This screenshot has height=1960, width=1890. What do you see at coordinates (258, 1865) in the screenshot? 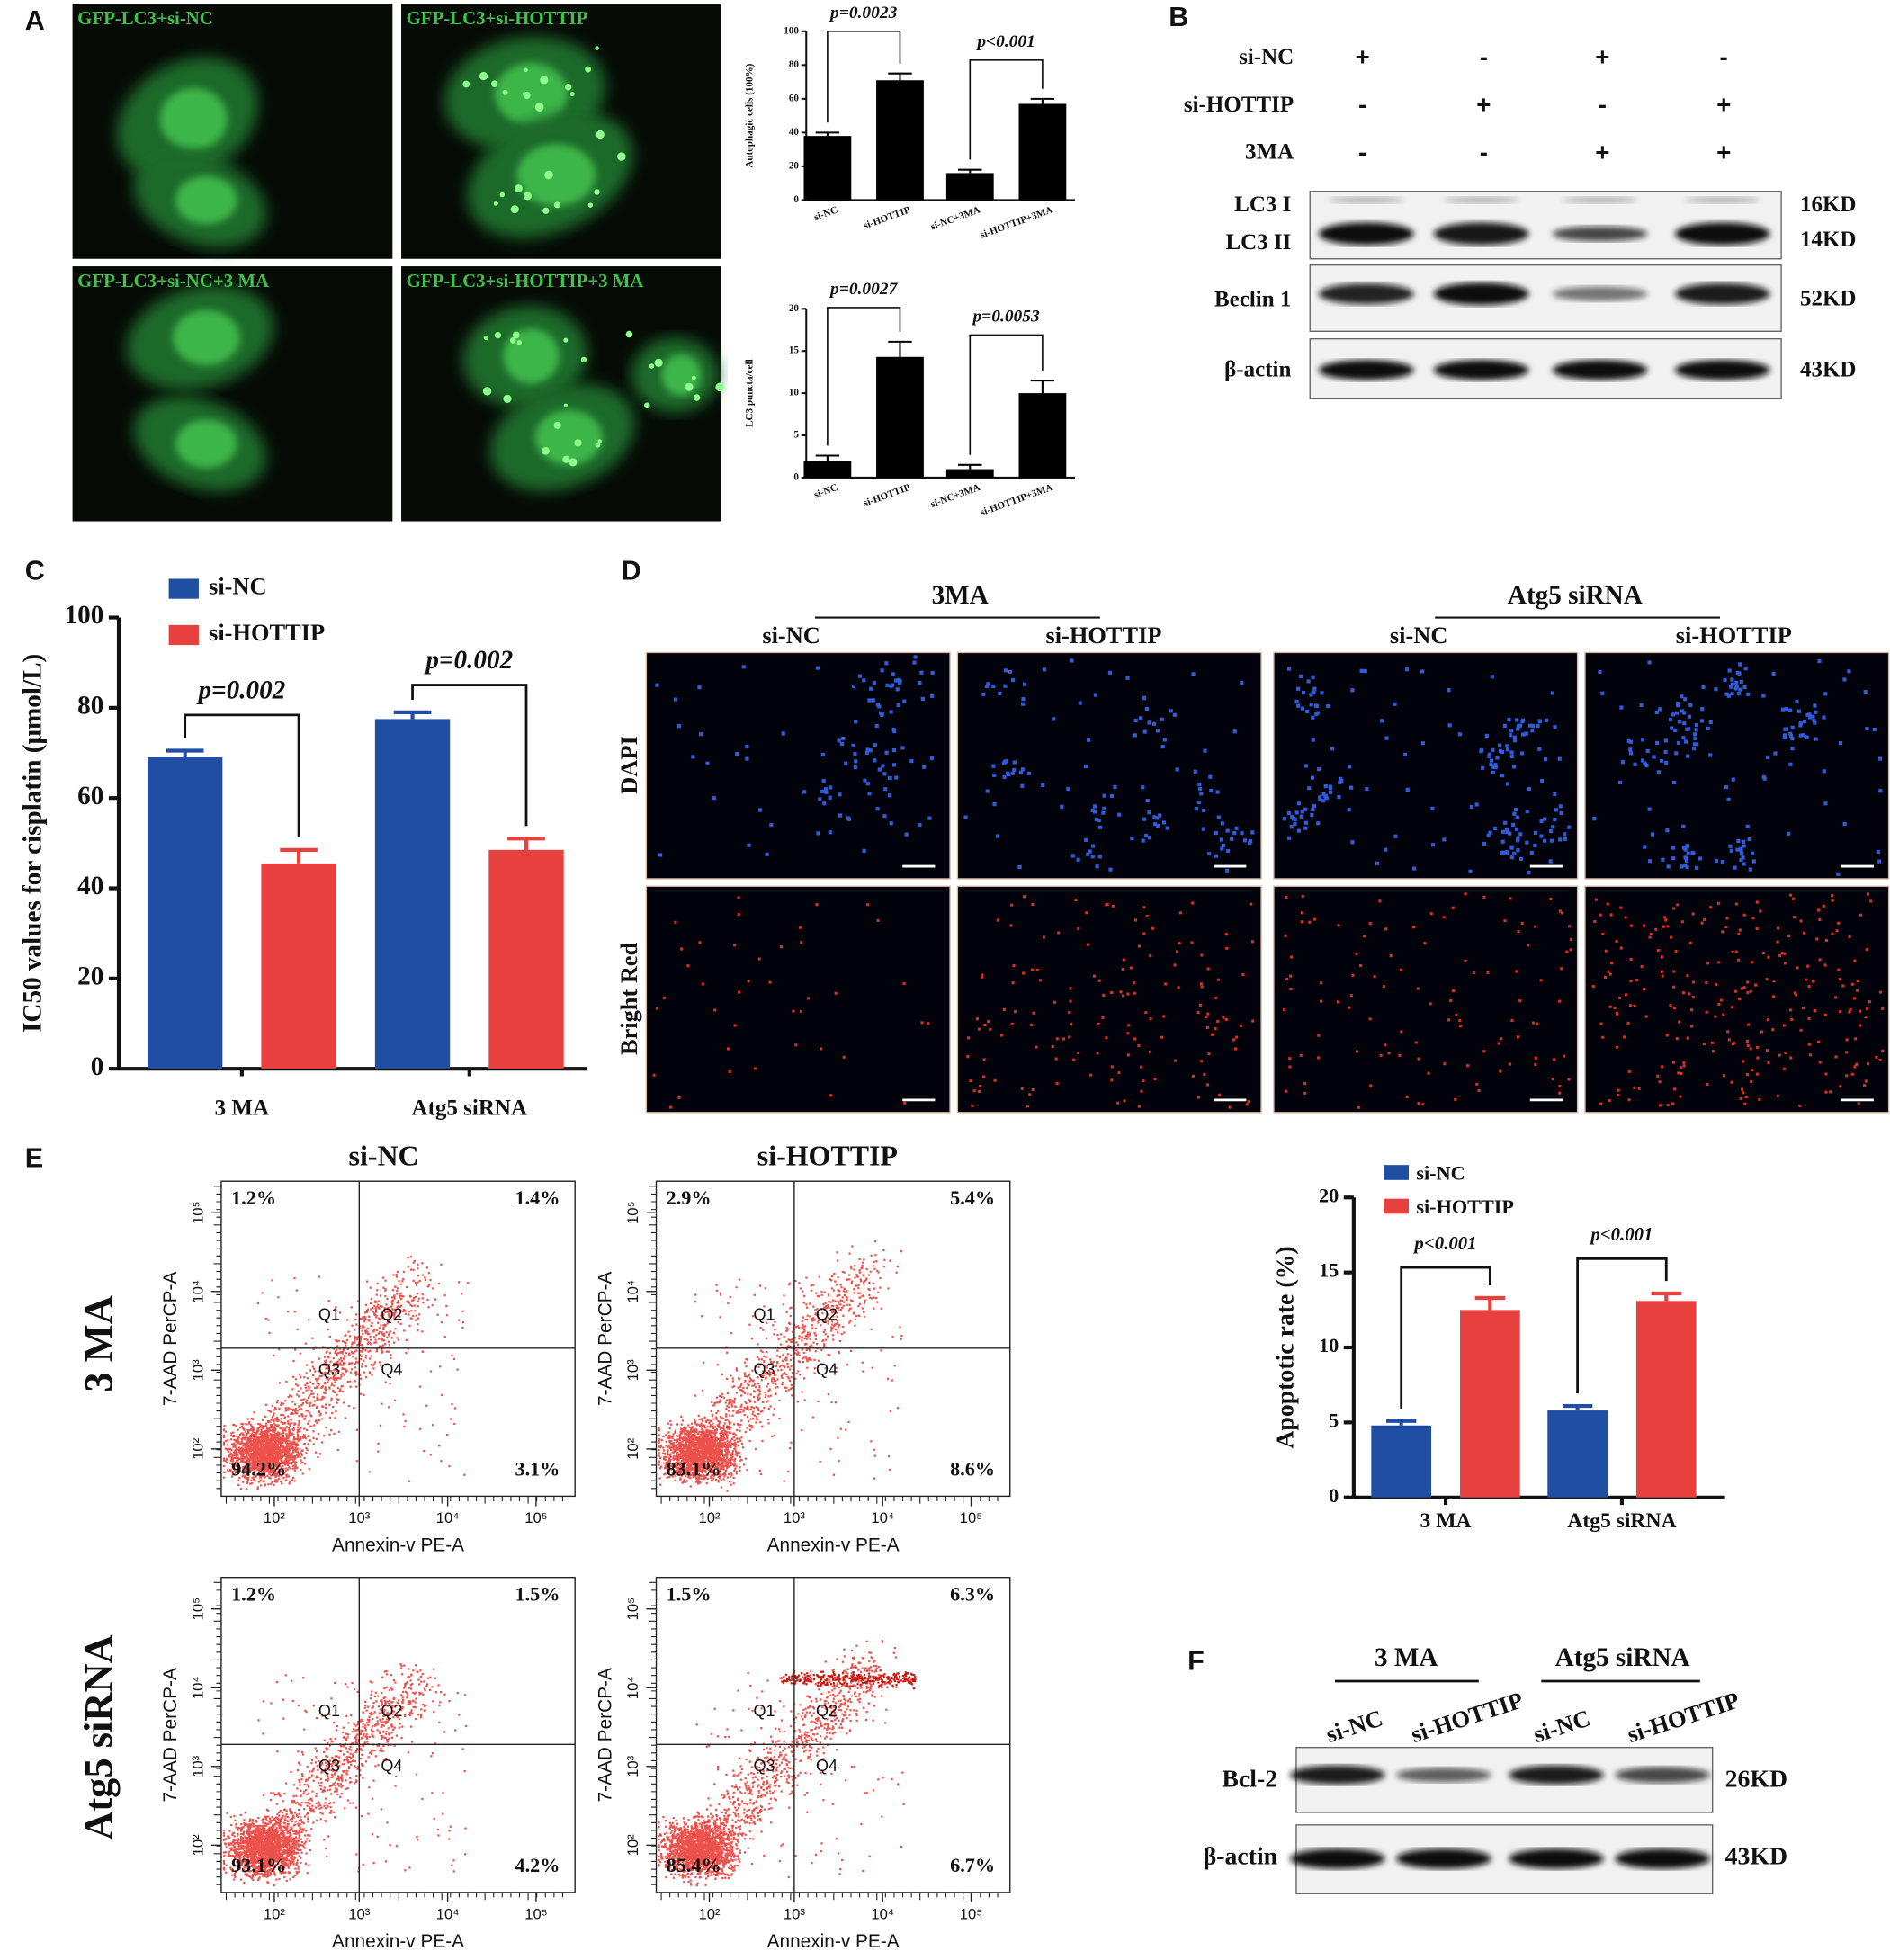
I see `quadrant-percent: 93.1%` at bounding box center [258, 1865].